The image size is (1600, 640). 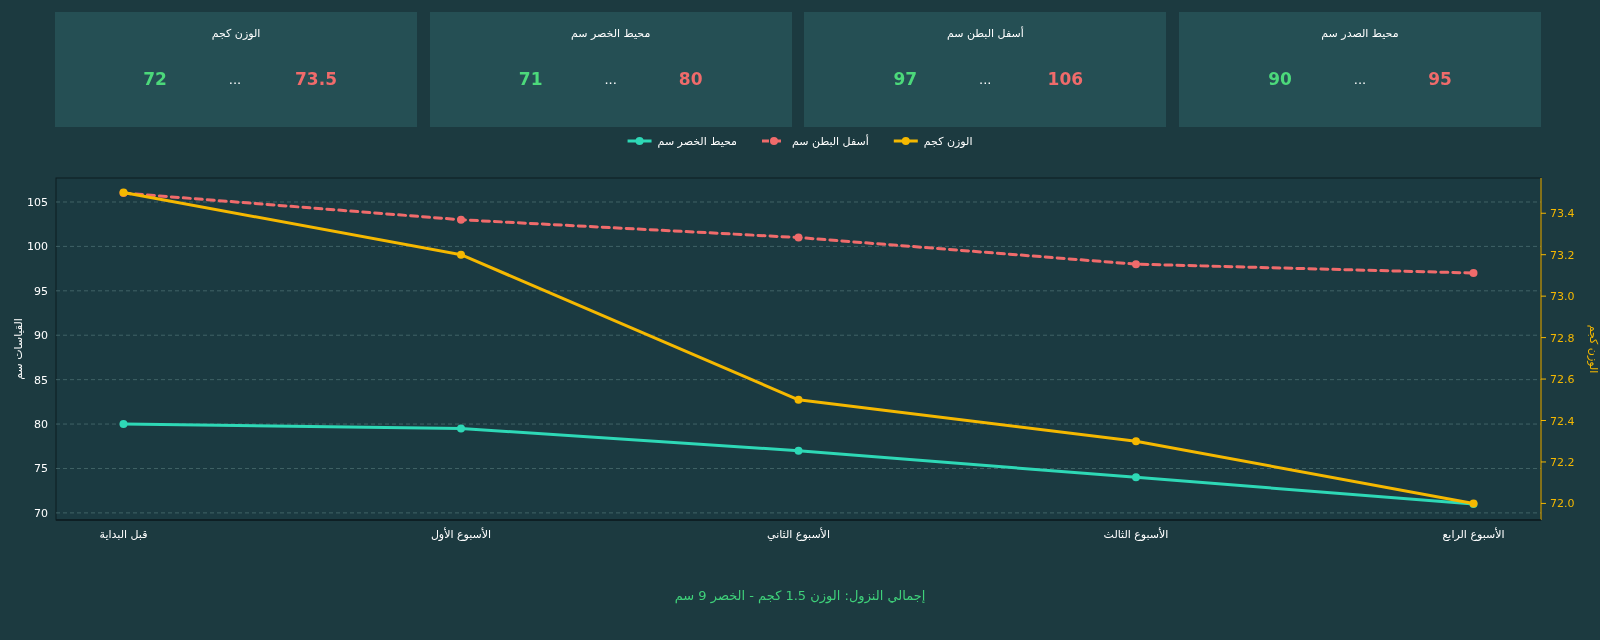 What do you see at coordinates (1136, 534) in the screenshot?
I see `x-tick-label: الأسبوع الثالث` at bounding box center [1136, 534].